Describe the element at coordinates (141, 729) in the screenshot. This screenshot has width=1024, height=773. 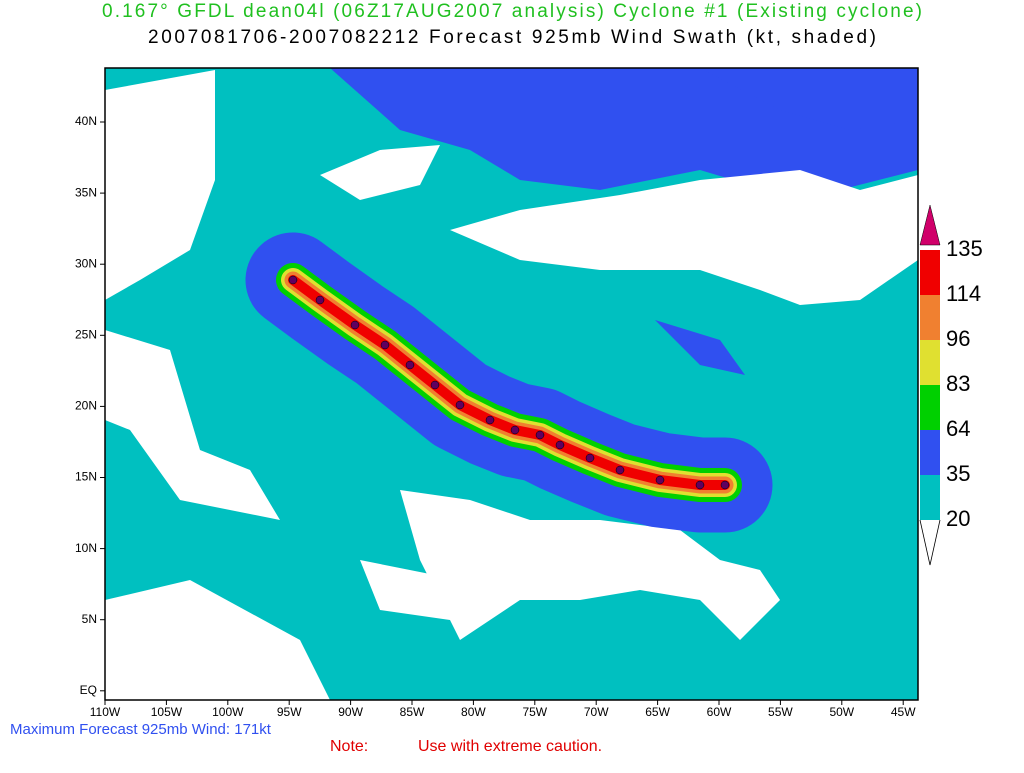
I see `max-wind: Maximum Forecast 925mb Wind: 171kt` at that location.